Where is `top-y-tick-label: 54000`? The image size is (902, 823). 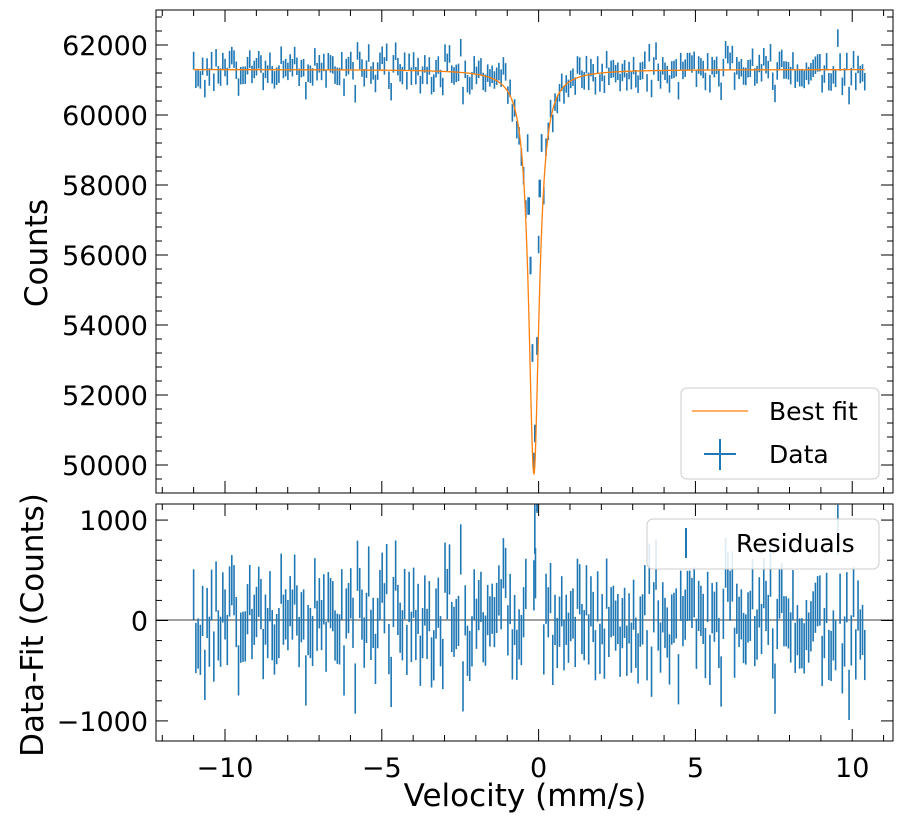 top-y-tick-label: 54000 is located at coordinates (105, 326).